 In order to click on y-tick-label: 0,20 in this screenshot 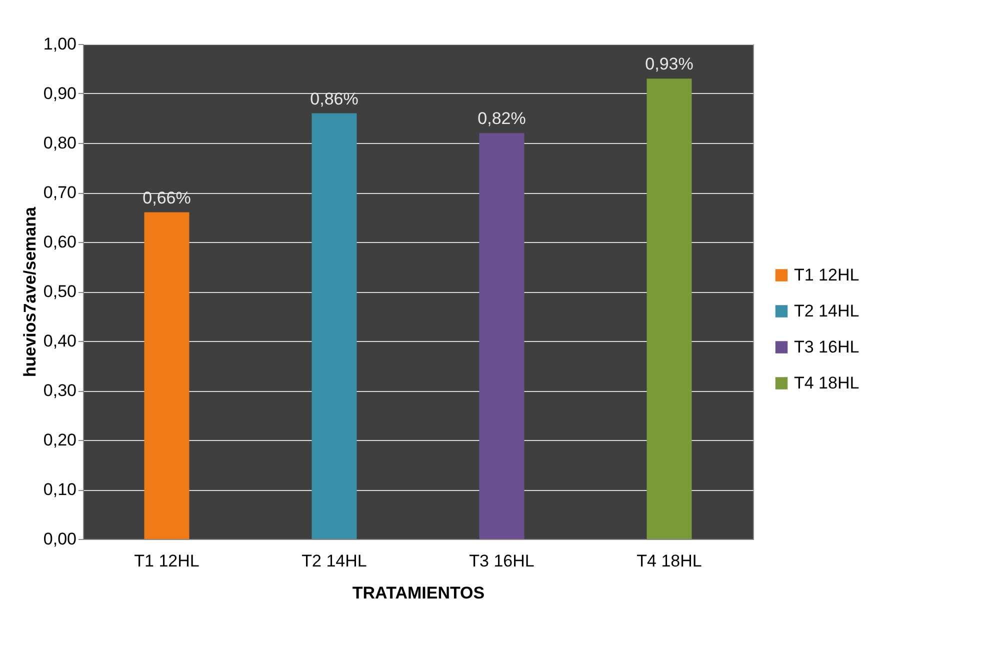, I will do `click(59, 440)`.